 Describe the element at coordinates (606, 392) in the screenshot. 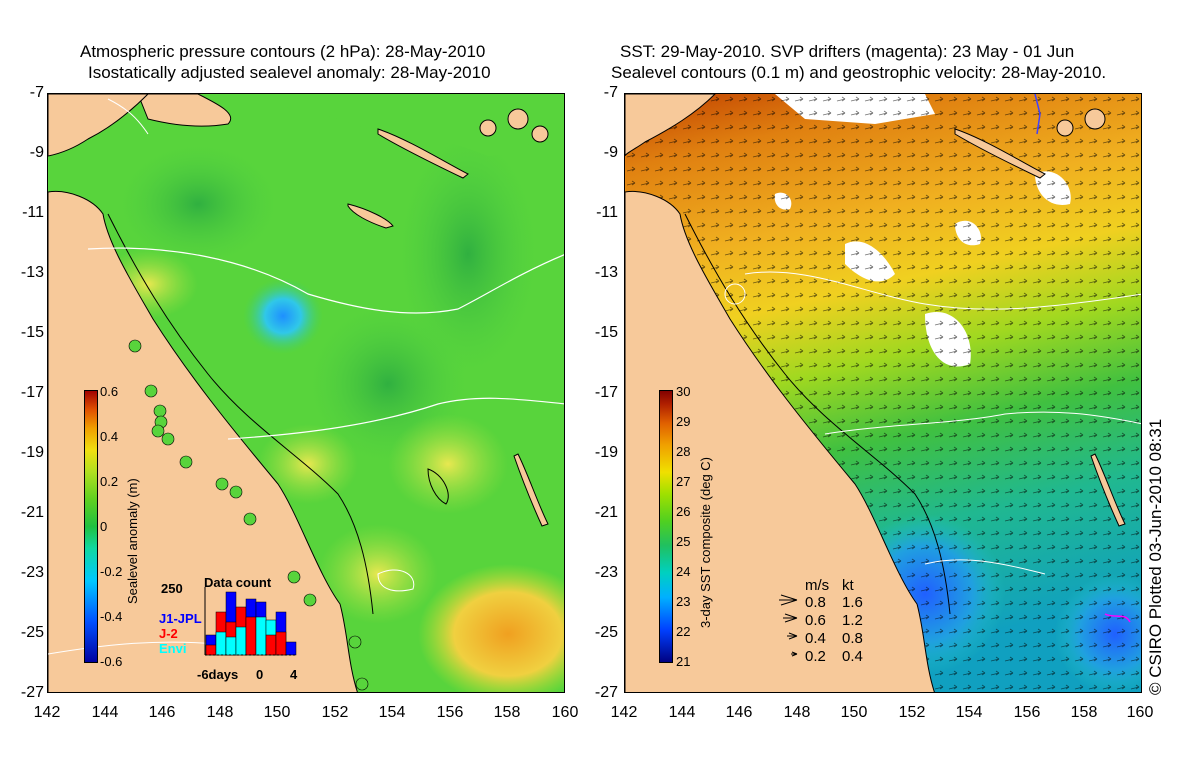

I see `right-y-tick: -17` at that location.